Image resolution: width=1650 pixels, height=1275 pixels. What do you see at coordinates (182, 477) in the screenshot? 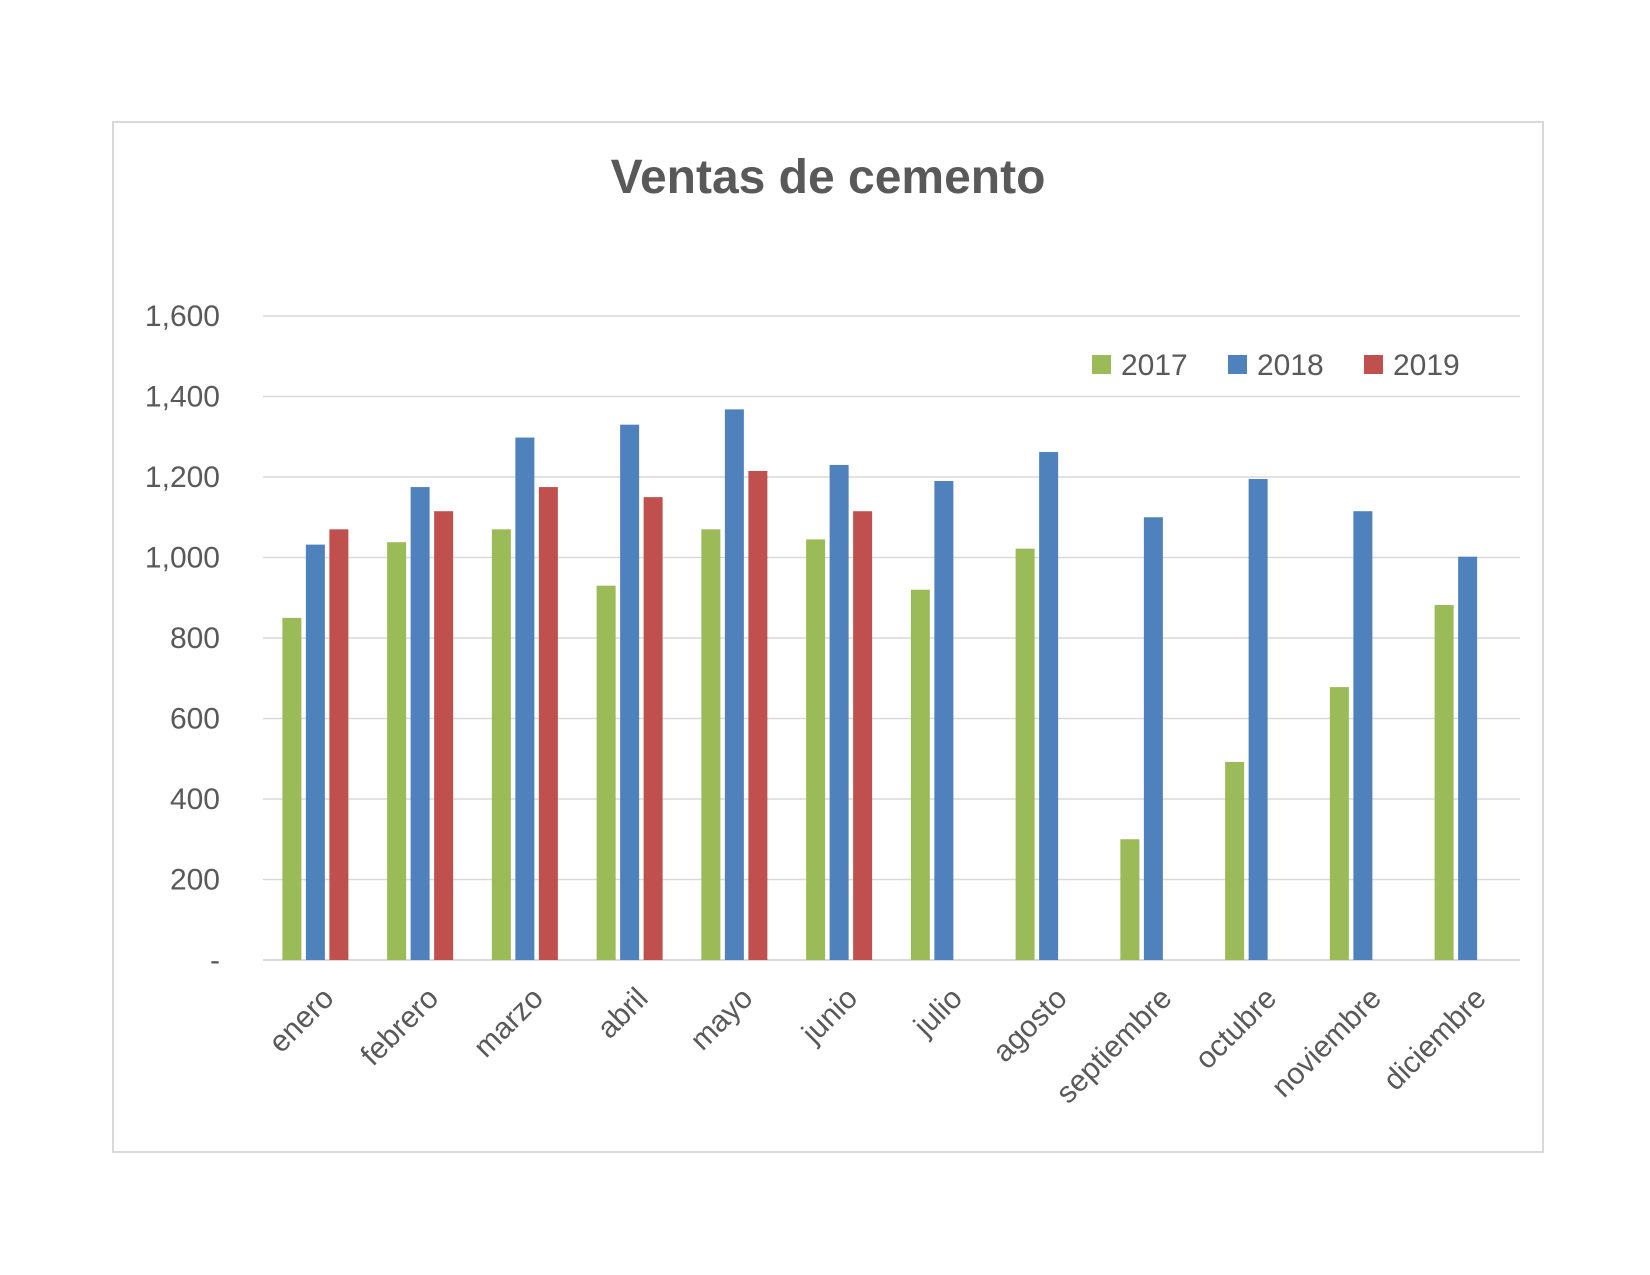
I see `y-tick-label: 1,200` at bounding box center [182, 477].